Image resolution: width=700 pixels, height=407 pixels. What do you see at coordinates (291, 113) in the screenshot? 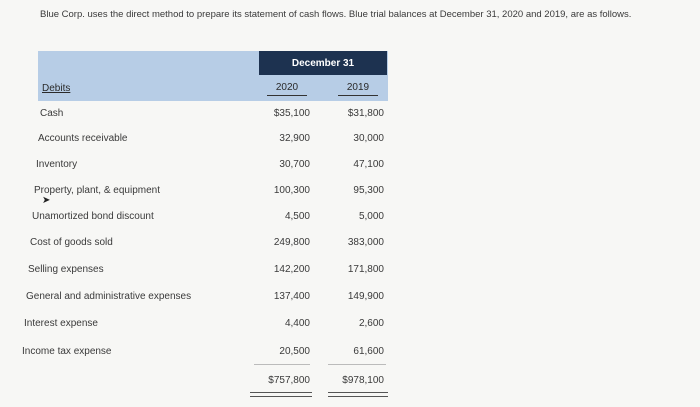
I see `row-cash-2020: $35,100` at bounding box center [291, 113].